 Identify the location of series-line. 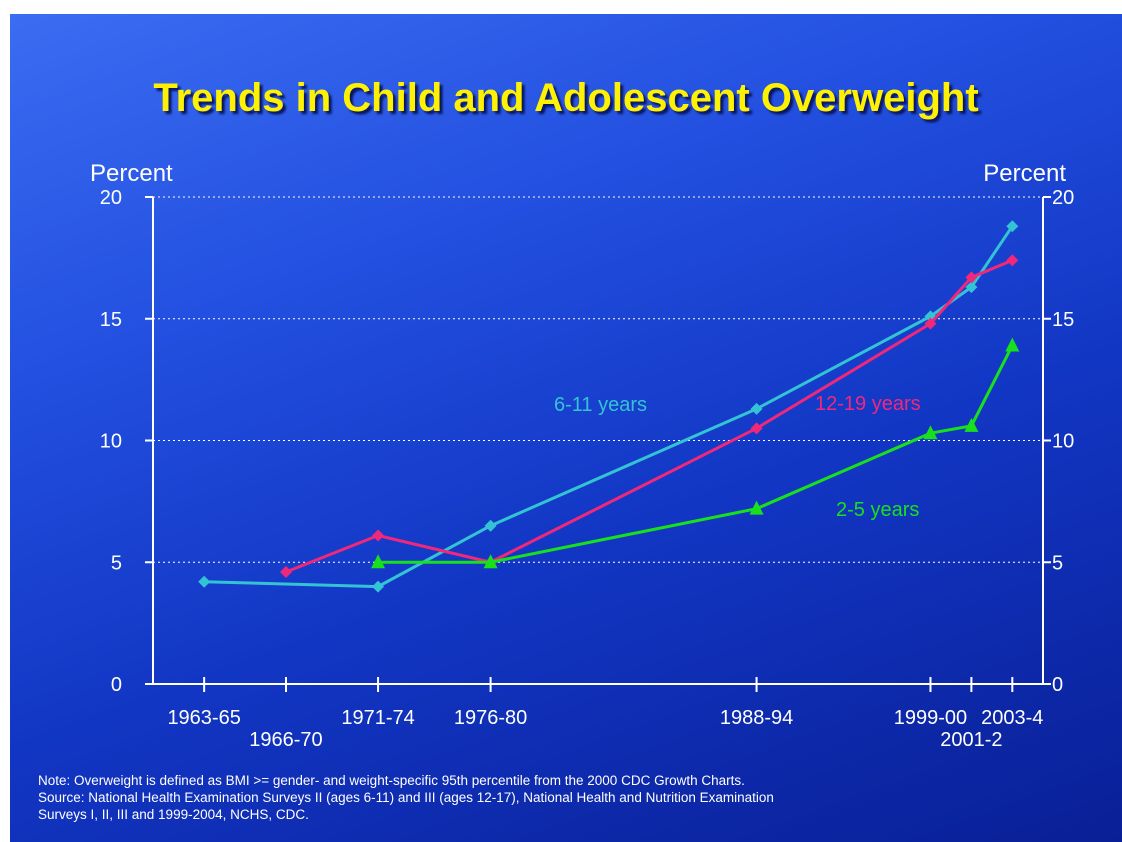
(696, 454).